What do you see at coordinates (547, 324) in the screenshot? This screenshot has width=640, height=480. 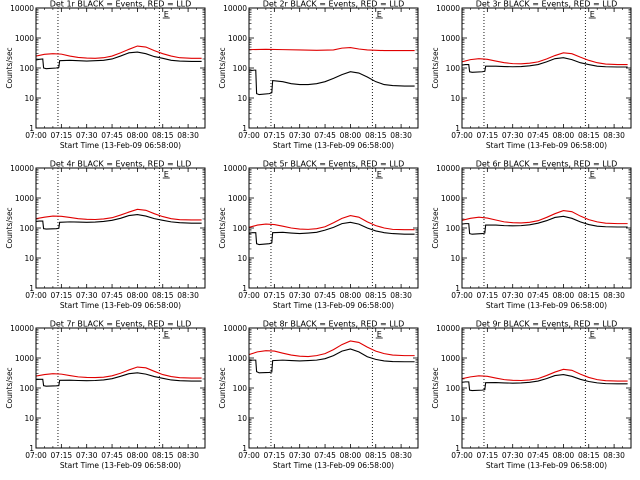 I see `panel-title: Det 9r BLACK = Events, RED = LLD` at bounding box center [547, 324].